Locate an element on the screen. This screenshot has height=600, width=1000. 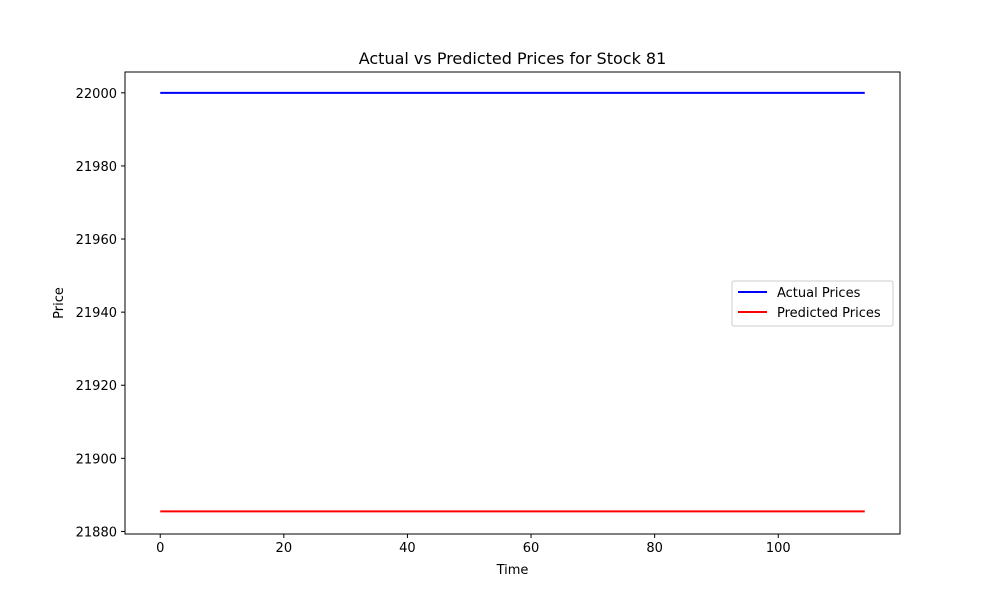
y-tick-label: 21900 is located at coordinates (96, 459).